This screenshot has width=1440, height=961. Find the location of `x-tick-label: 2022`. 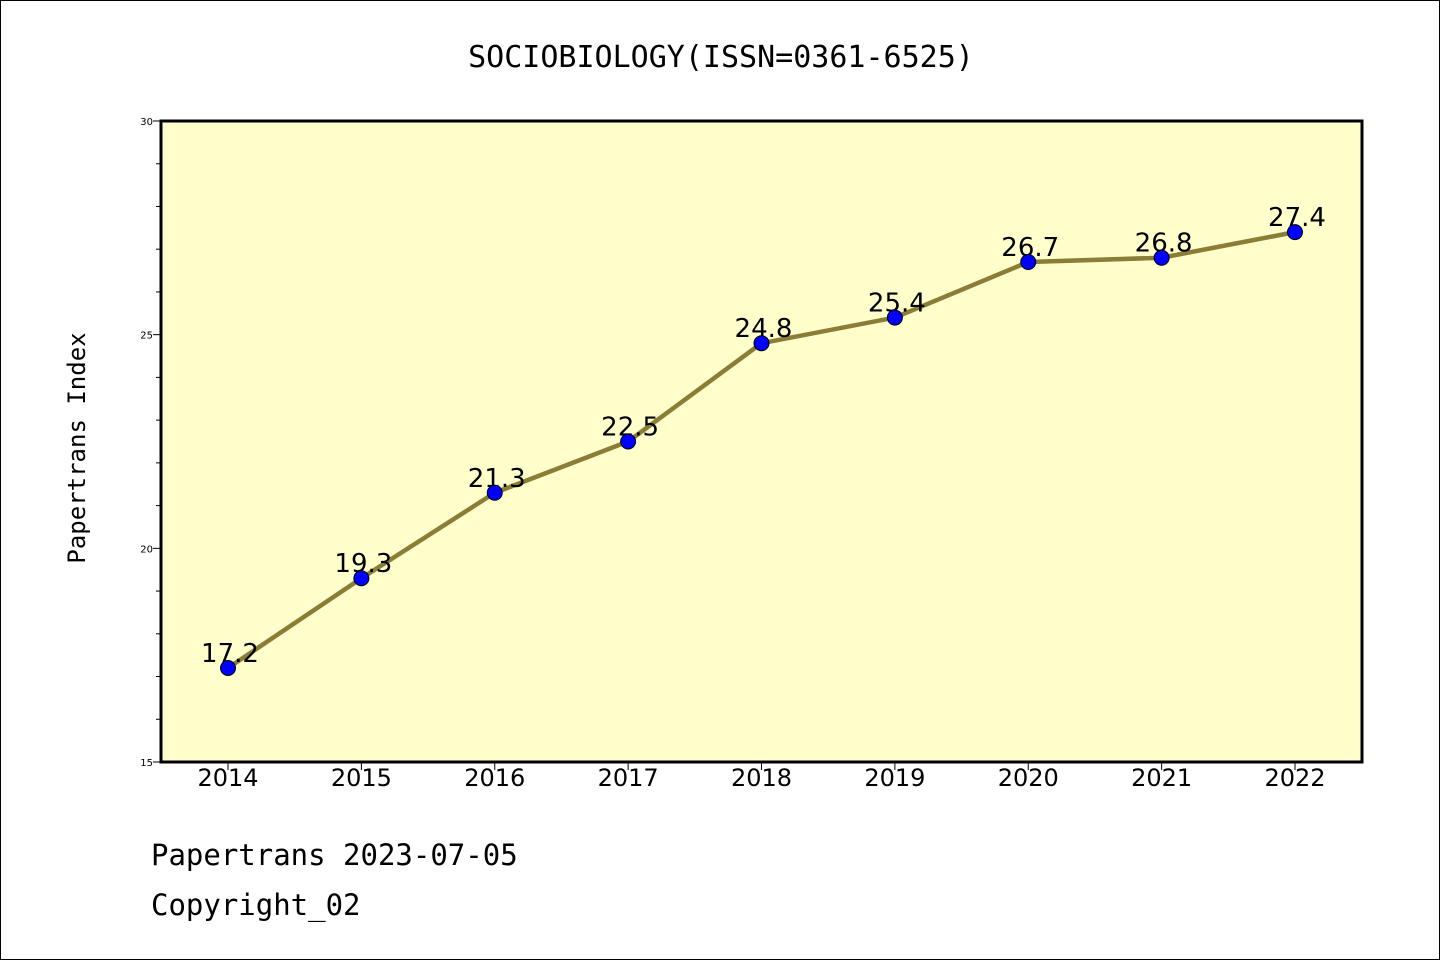

x-tick-label: 2022 is located at coordinates (1294, 778).